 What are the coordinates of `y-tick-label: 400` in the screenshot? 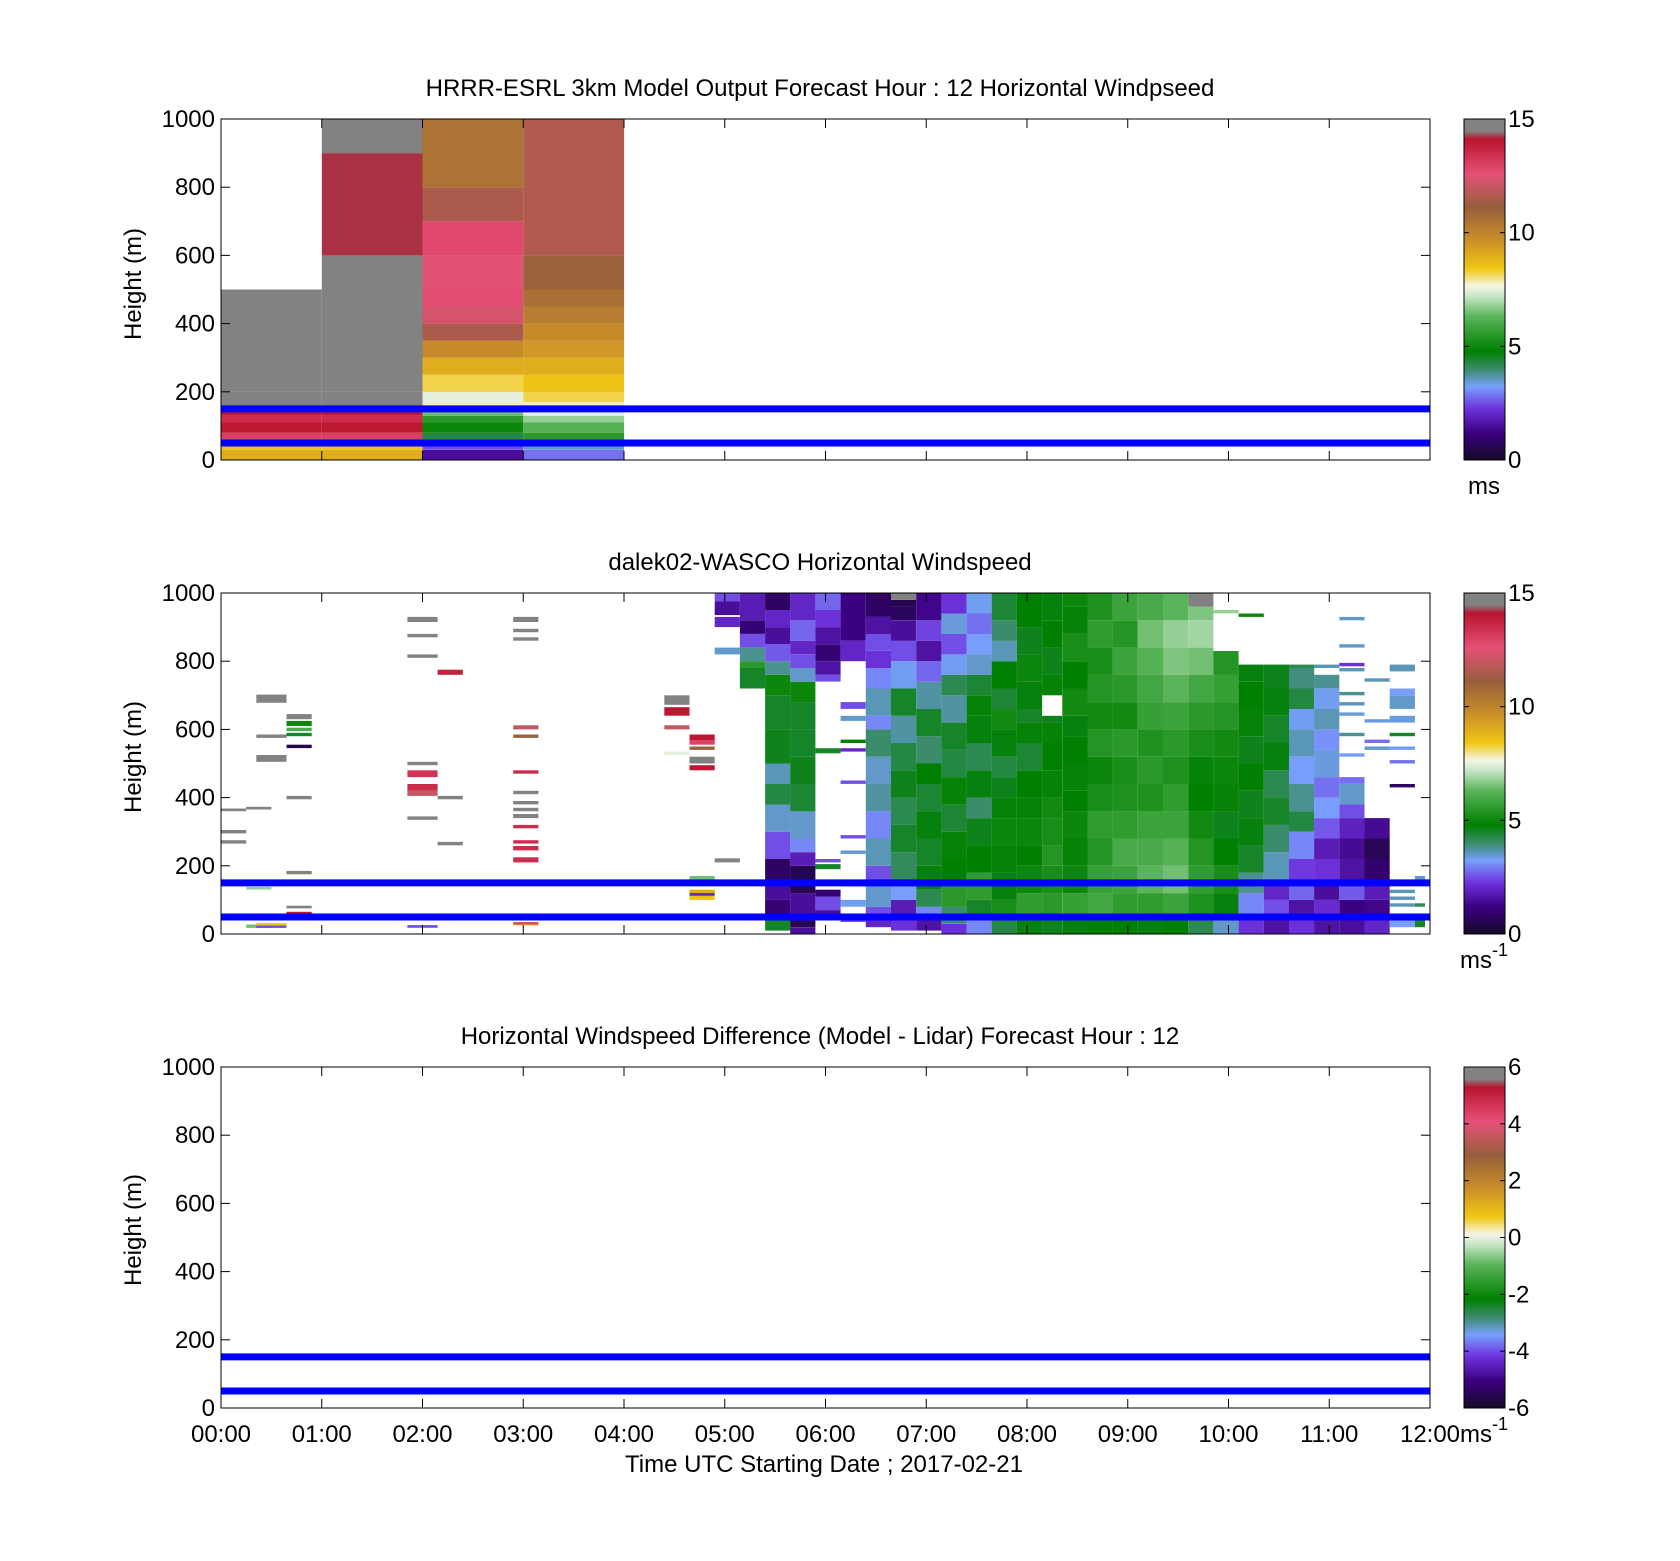 It's located at (195, 324).